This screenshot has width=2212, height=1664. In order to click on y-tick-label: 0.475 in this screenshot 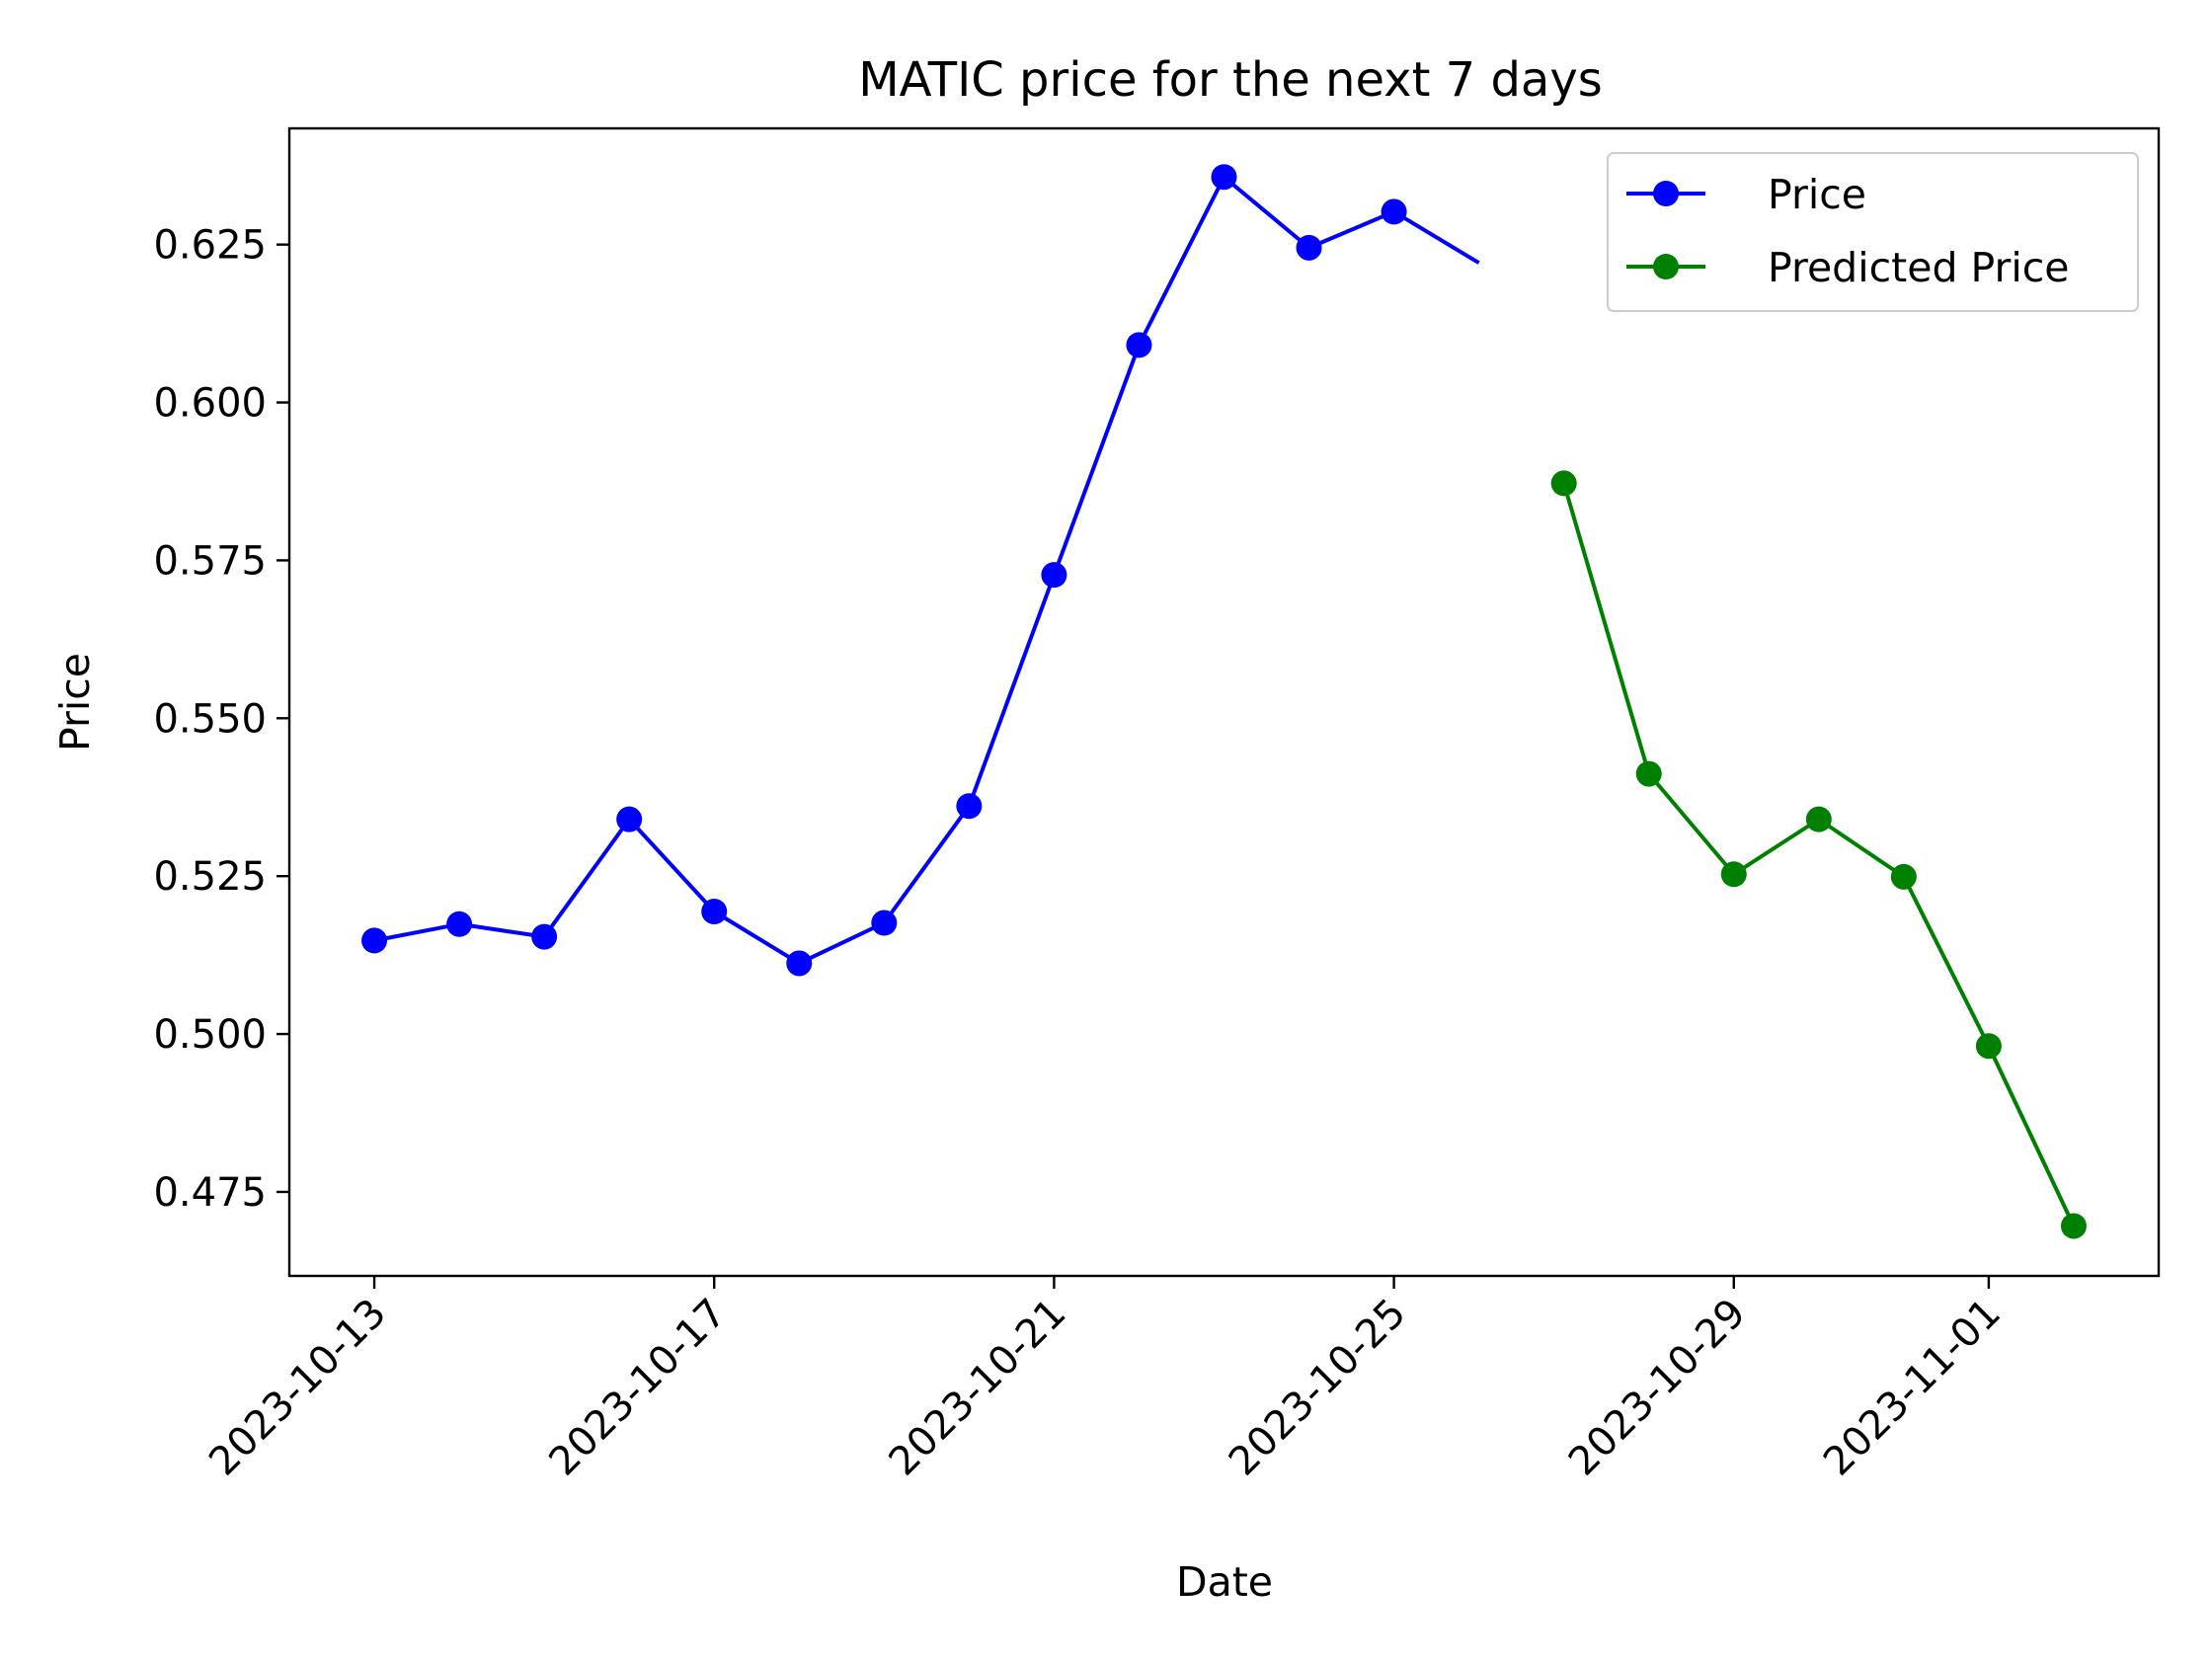, I will do `click(210, 1193)`.